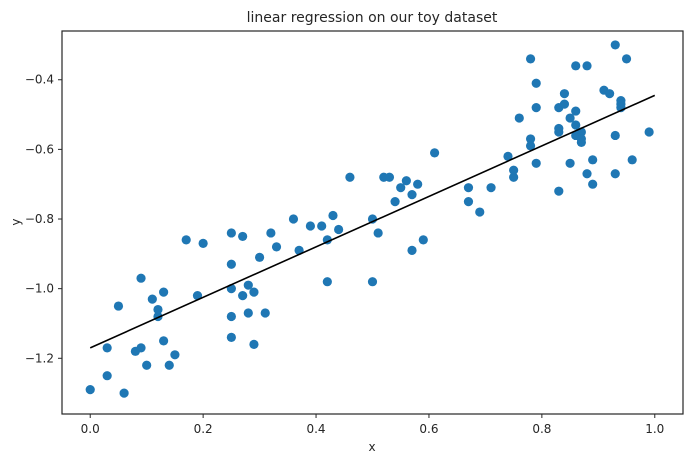 The image size is (691, 467). I want to click on x-tick-label: 0.4, so click(315, 429).